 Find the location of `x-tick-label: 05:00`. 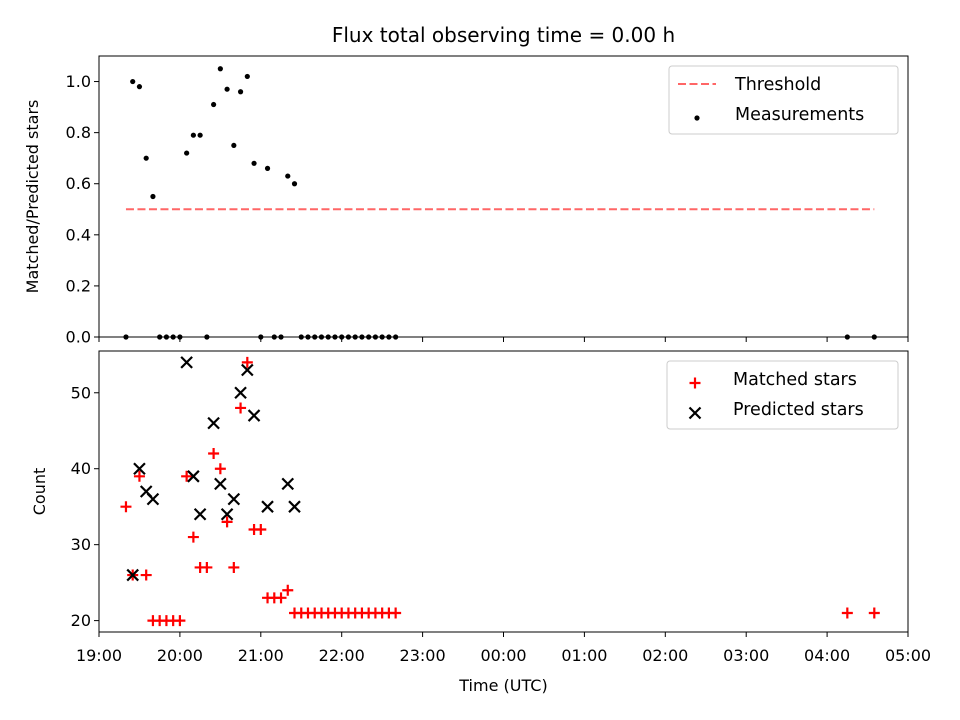

x-tick-label: 05:00 is located at coordinates (908, 655).